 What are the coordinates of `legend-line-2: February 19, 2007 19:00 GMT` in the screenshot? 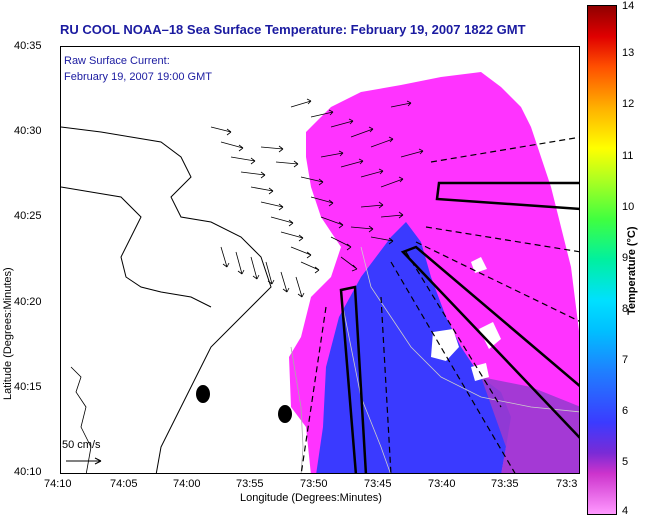 It's located at (138, 77).